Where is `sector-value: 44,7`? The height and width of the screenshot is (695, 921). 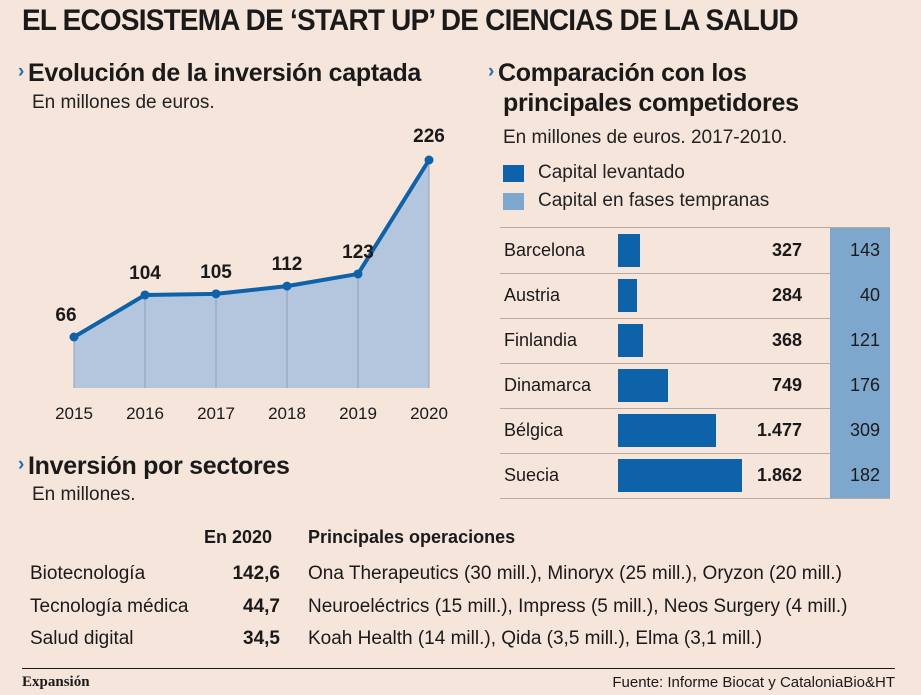 sector-value: 44,7 is located at coordinates (261, 606).